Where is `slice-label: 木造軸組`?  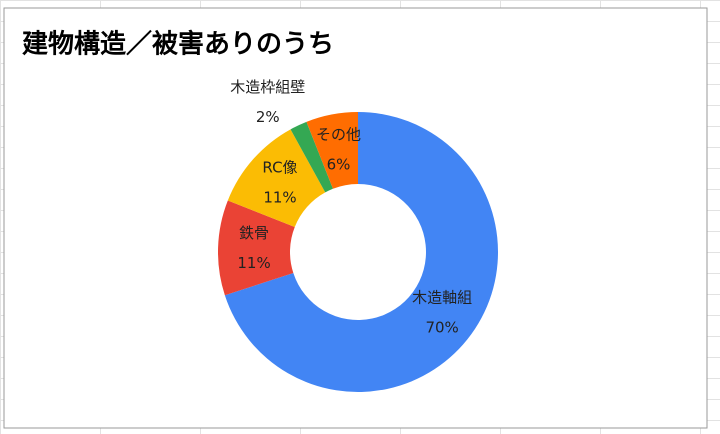 slice-label: 木造軸組 is located at coordinates (442, 298).